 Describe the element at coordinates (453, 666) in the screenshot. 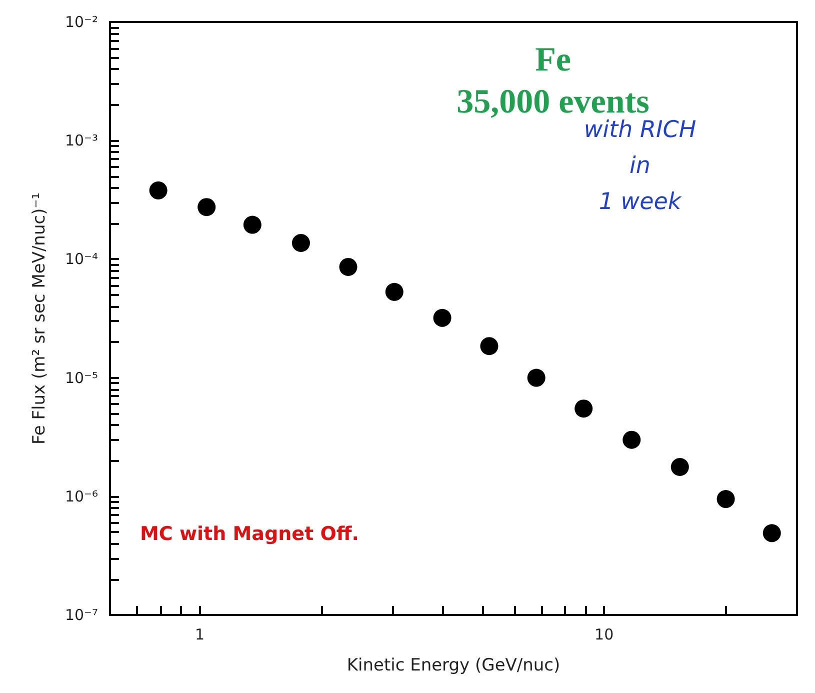

I see `x-axis-title: Kinetic Energy (GeV/nuc)` at that location.